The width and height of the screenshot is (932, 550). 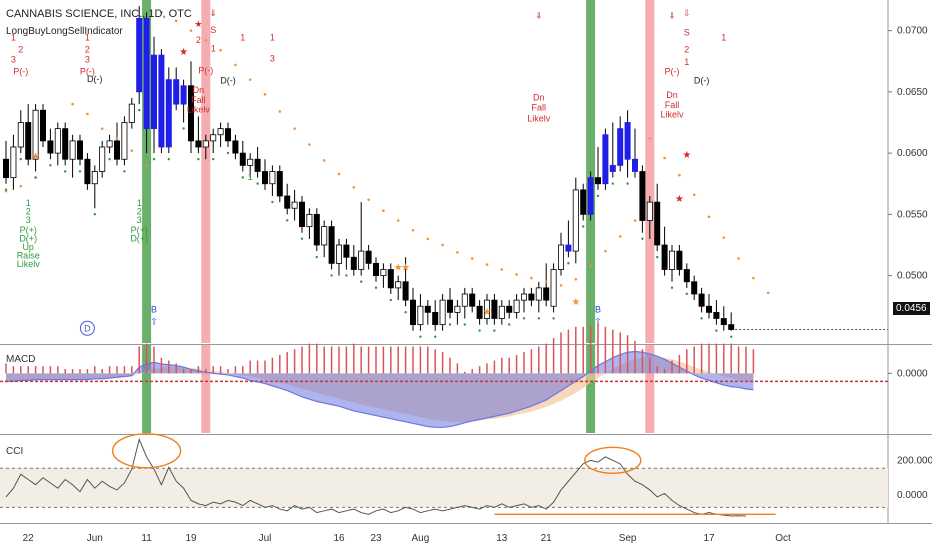 I want to click on signal-label: B, so click(x=154, y=309).